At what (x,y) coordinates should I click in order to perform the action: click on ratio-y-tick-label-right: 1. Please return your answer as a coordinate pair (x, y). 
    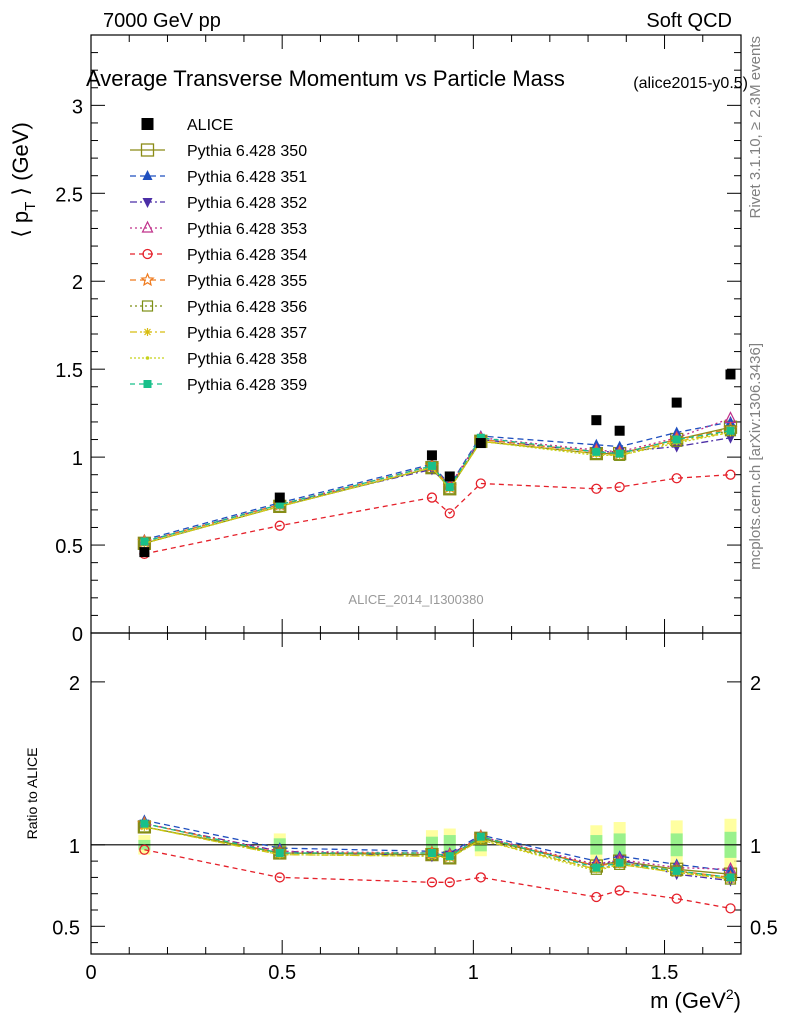
    Looking at the image, I should click on (755, 847).